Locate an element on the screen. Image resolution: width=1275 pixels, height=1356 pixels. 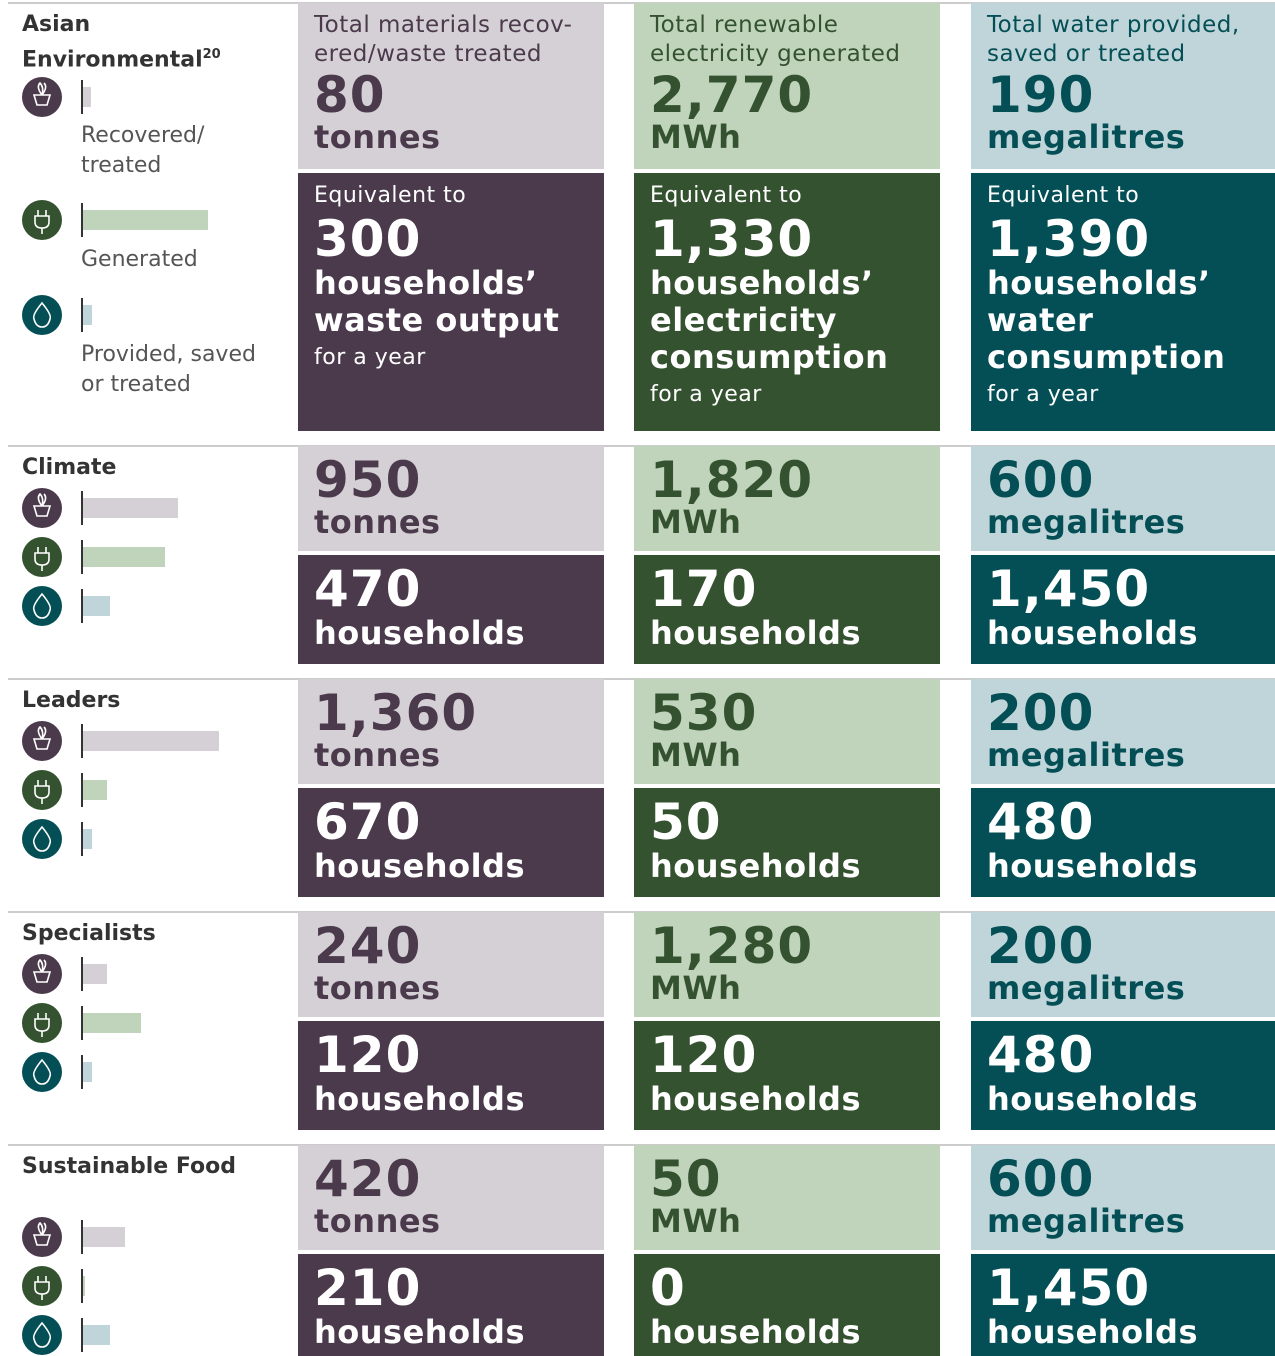
households-number: 170 is located at coordinates (704, 589).